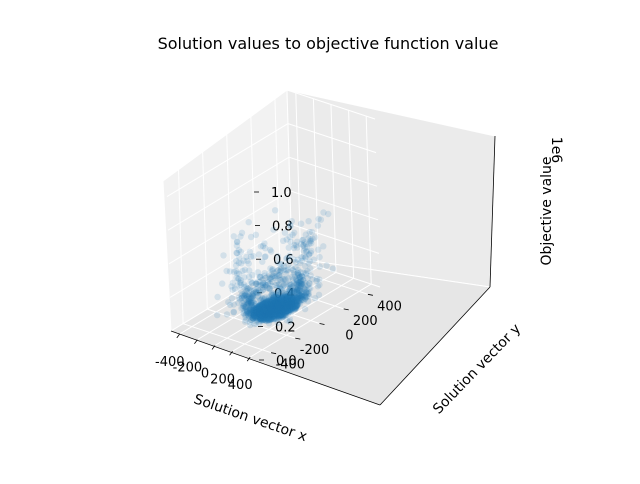 This screenshot has height=484, width=640. What do you see at coordinates (222, 379) in the screenshot?
I see `x-tick-label: 200` at bounding box center [222, 379].